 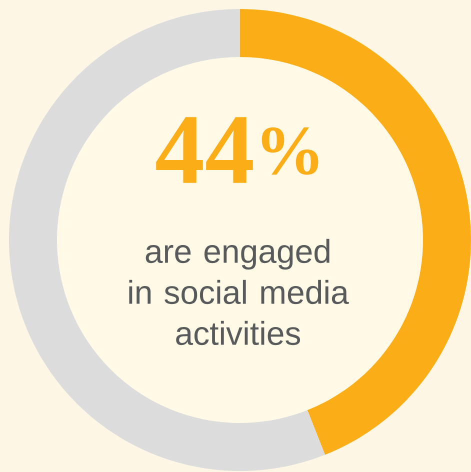 I want to click on text: are engaged in social media activities, so click(x=239, y=292).